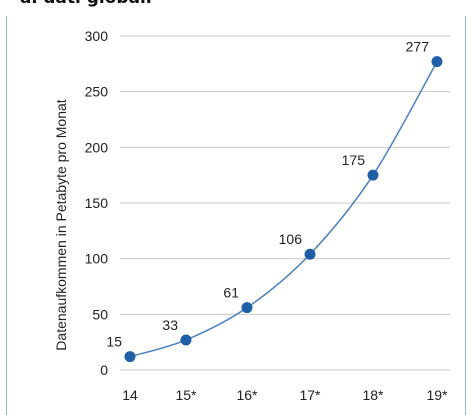 This screenshot has width=471, height=415. What do you see at coordinates (104, 370) in the screenshot?
I see `y-tick-label: 0` at bounding box center [104, 370].